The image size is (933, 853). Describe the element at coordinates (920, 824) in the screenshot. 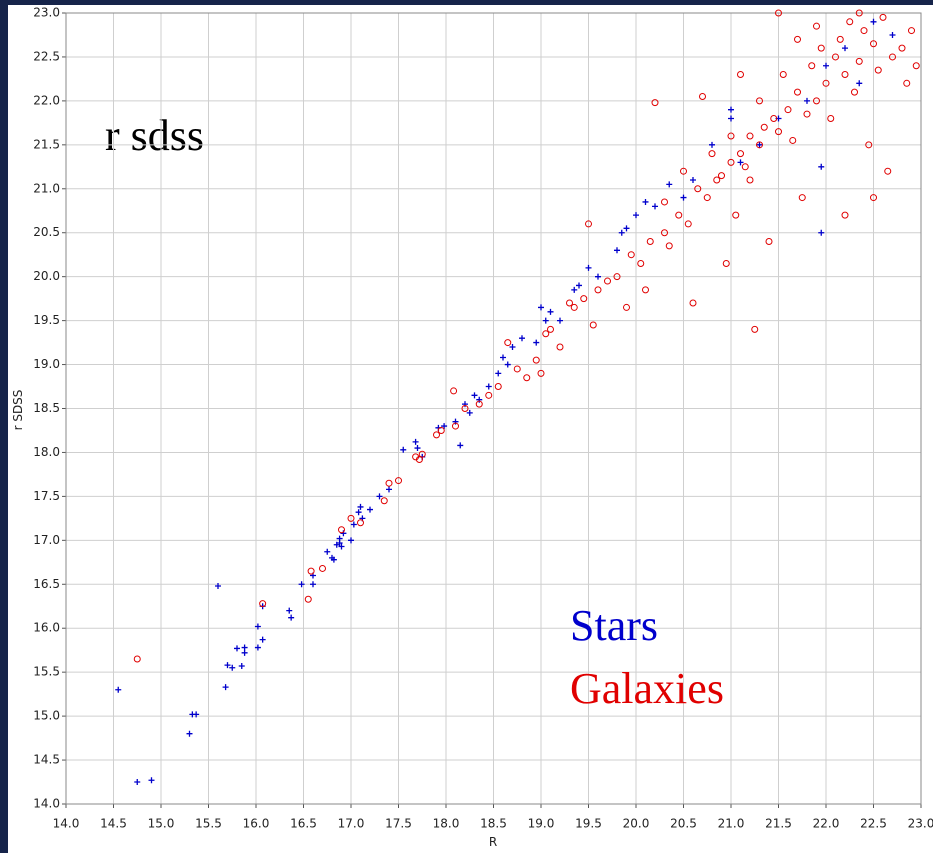

I see `x-tick-label: 23.0` at that location.